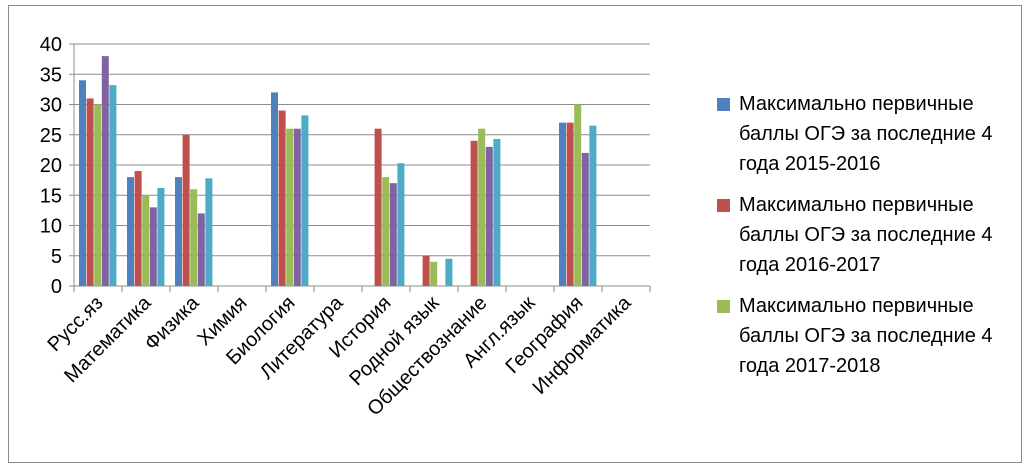 This screenshot has width=1030, height=471. Describe the element at coordinates (56, 287) in the screenshot. I see `y-tick-label: 0` at that location.